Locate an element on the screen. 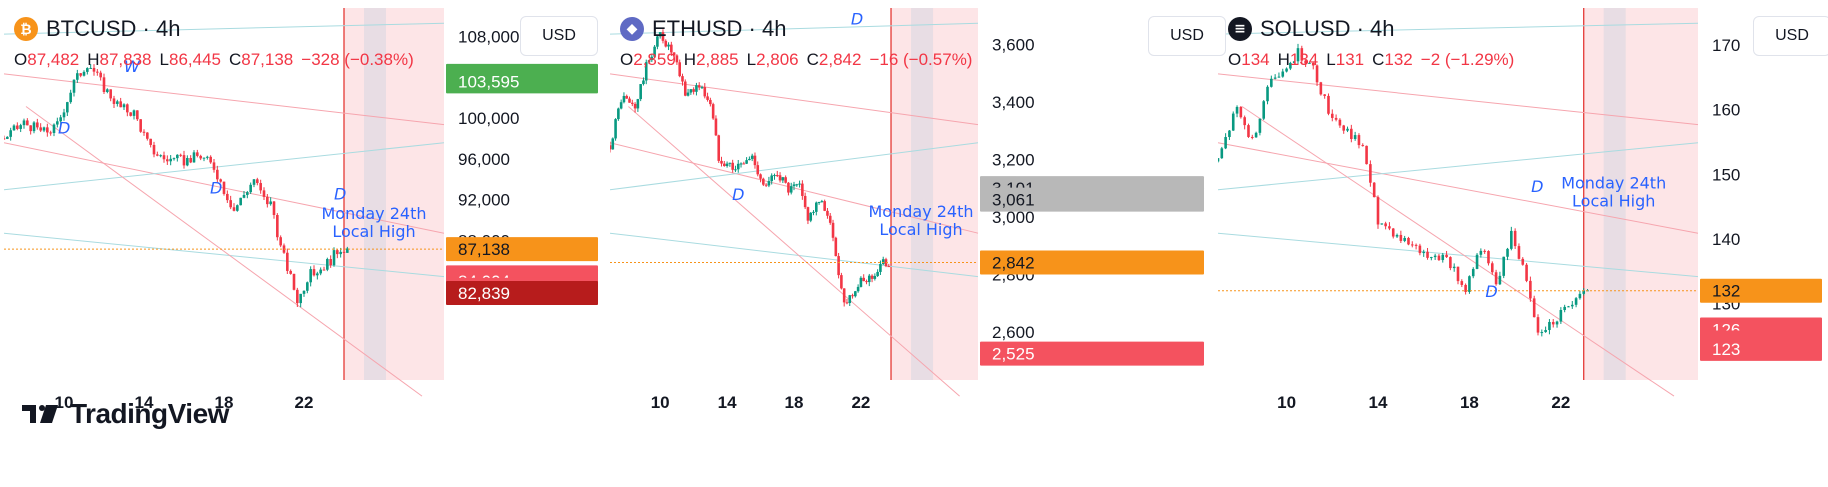 This screenshot has width=1828, height=487. x-tick-label: 10 is located at coordinates (64, 402).